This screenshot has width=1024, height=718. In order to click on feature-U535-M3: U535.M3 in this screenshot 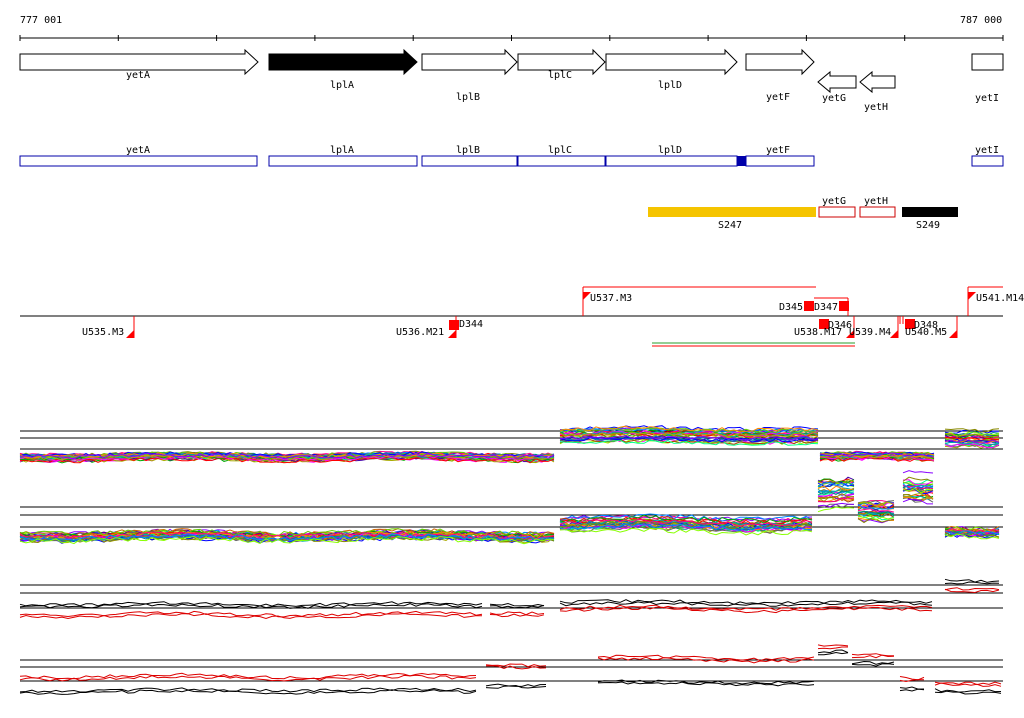, I will do `click(108, 327)`.